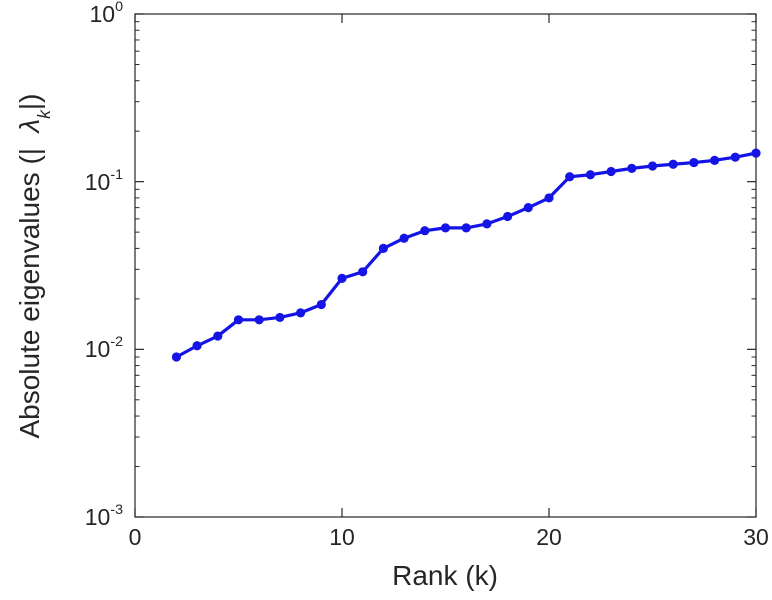 The image size is (772, 600). What do you see at coordinates (29, 102) in the screenshot?
I see `y-axis-label-suffix: |)` at bounding box center [29, 102].